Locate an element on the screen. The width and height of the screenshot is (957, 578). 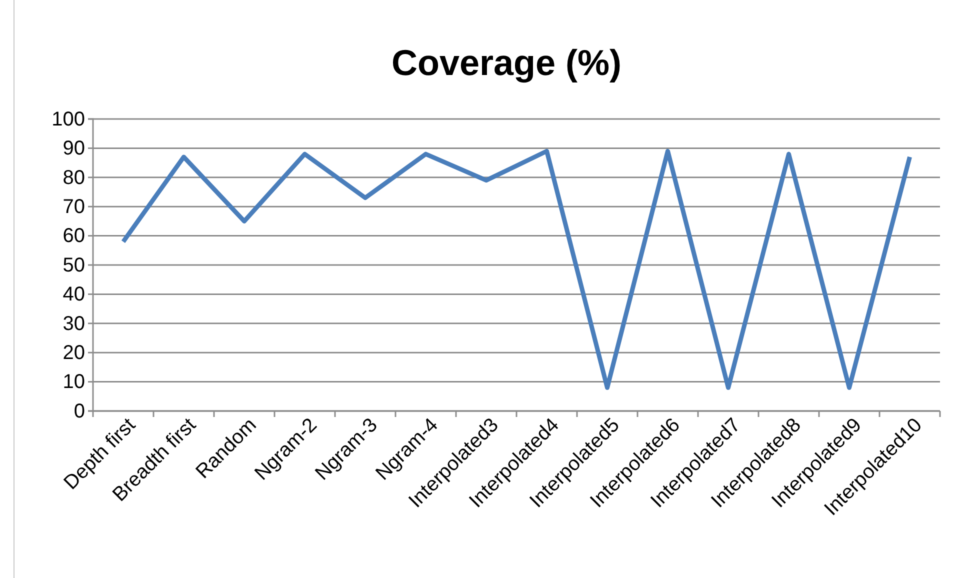
y-tick-label: 100 is located at coordinates (68, 119).